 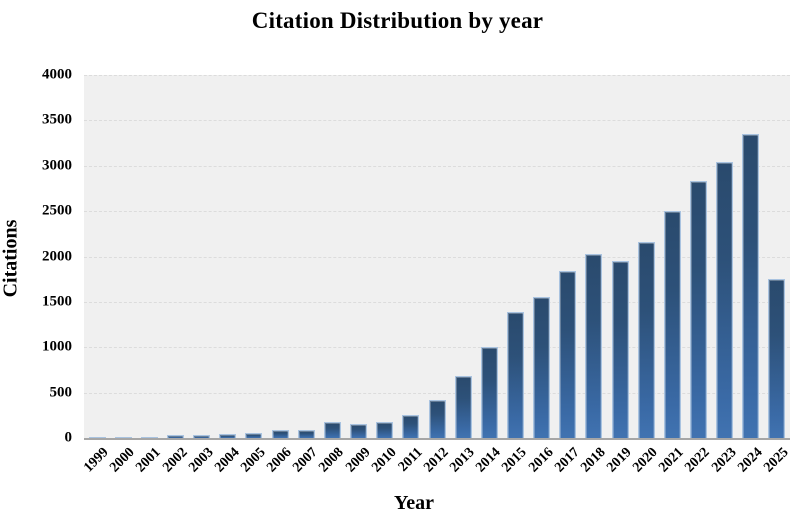 I want to click on bar-2014, so click(x=489, y=392).